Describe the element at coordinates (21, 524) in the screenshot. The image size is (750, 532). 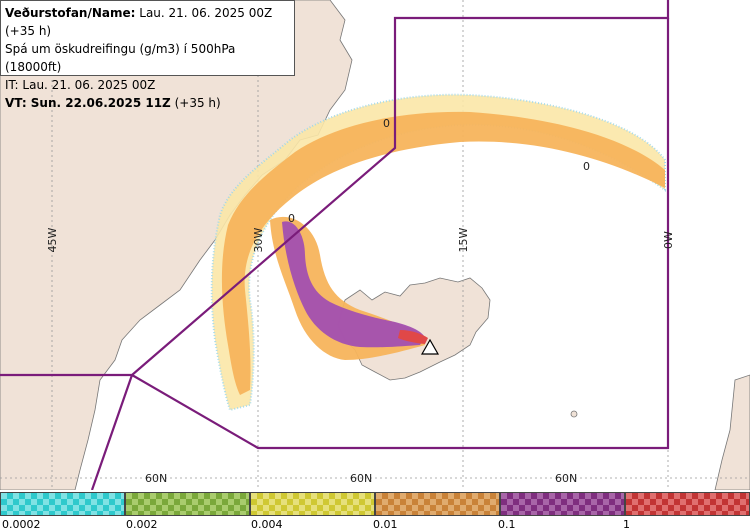
I see `legend-tick-1: 0.0002` at that location.